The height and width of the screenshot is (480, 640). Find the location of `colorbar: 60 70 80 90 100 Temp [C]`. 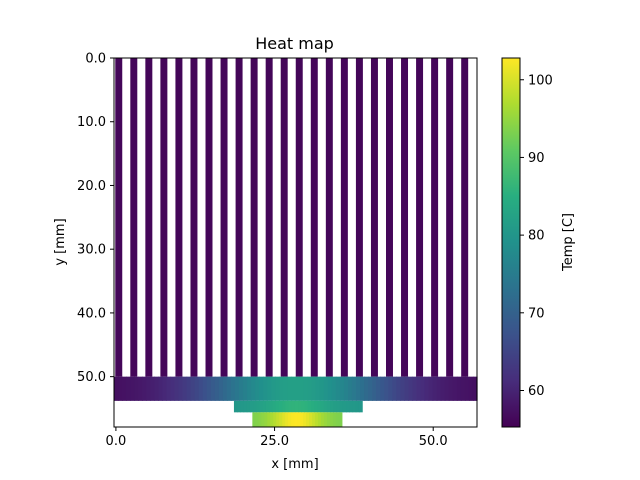

colorbar: 60 70 80 90 100 Temp [C] is located at coordinates (538, 242).